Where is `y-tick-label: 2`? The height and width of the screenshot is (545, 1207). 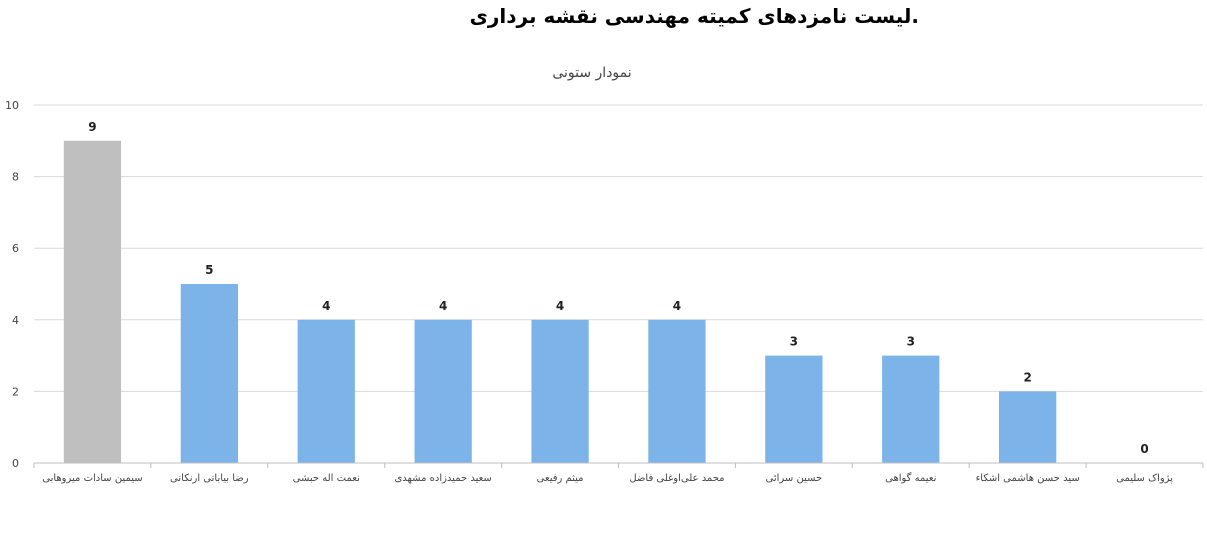 y-tick-label: 2 is located at coordinates (15, 391).